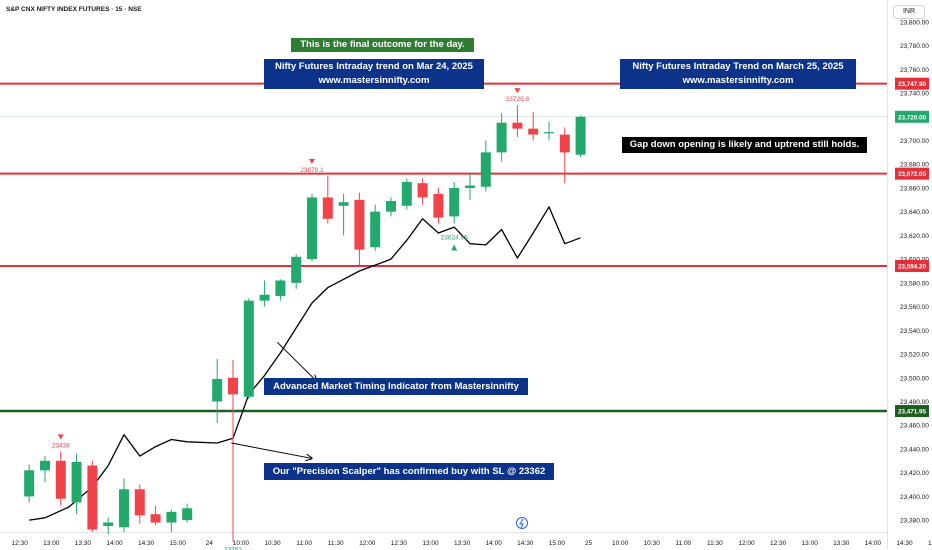  What do you see at coordinates (914, 331) in the screenshot?
I see `y-tick-label: 23,540.00` at bounding box center [914, 331].